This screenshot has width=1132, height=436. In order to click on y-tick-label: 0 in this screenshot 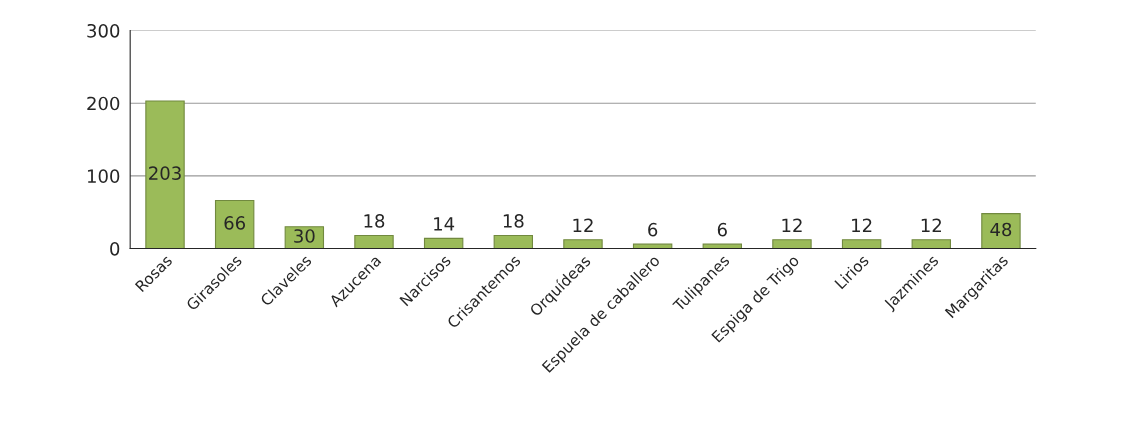, I will do `click(115, 248)`.